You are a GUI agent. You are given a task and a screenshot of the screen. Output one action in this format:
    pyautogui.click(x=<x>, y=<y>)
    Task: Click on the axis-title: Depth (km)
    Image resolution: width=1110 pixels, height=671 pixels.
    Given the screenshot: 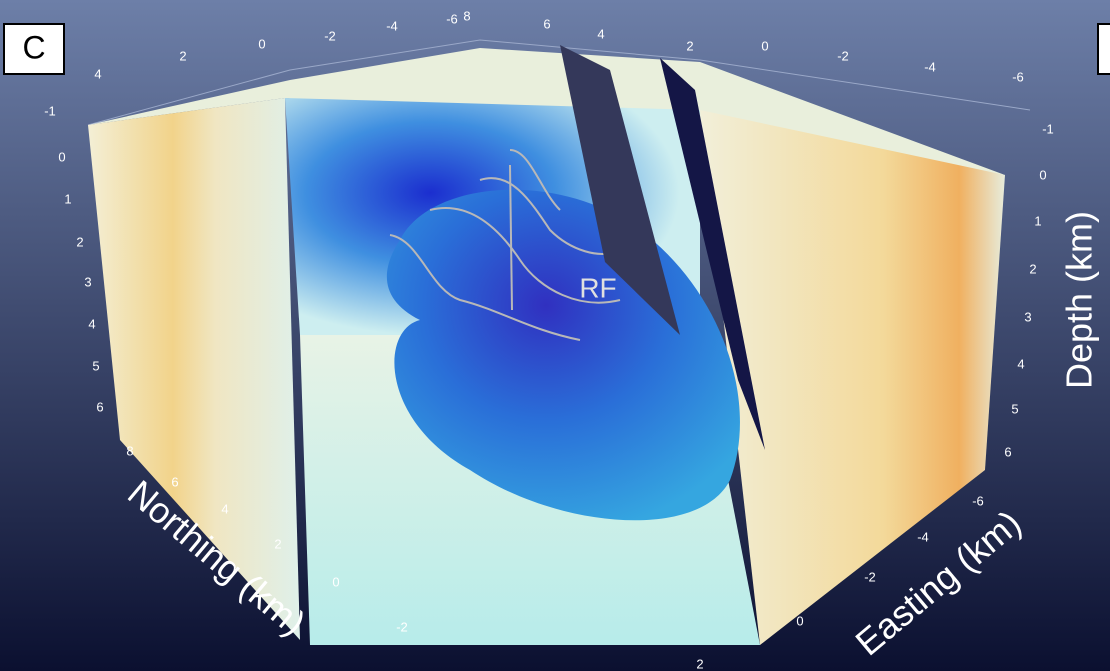 What is the action you would take?
    pyautogui.click(x=1079, y=300)
    